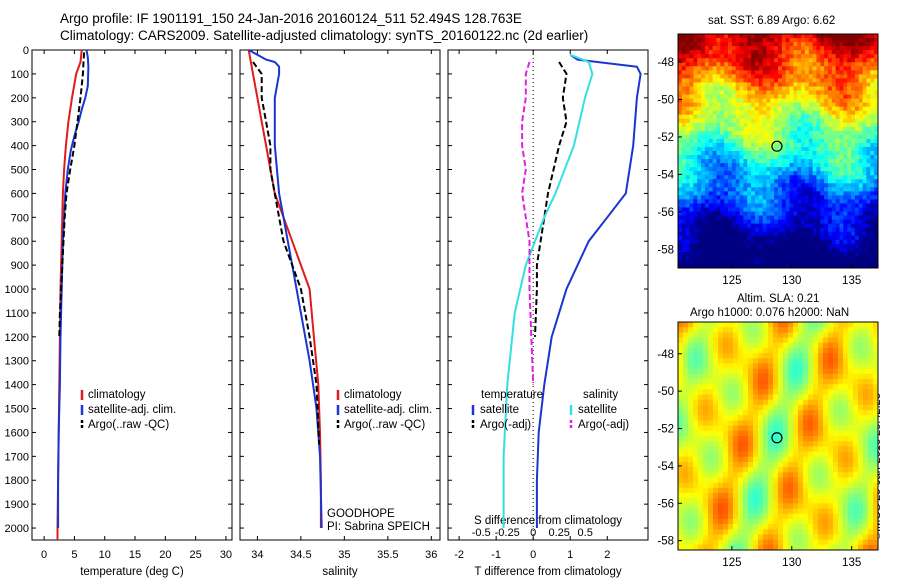 This screenshot has width=900, height=580. I want to click on legend-label: Argo(-adj), so click(603, 425).